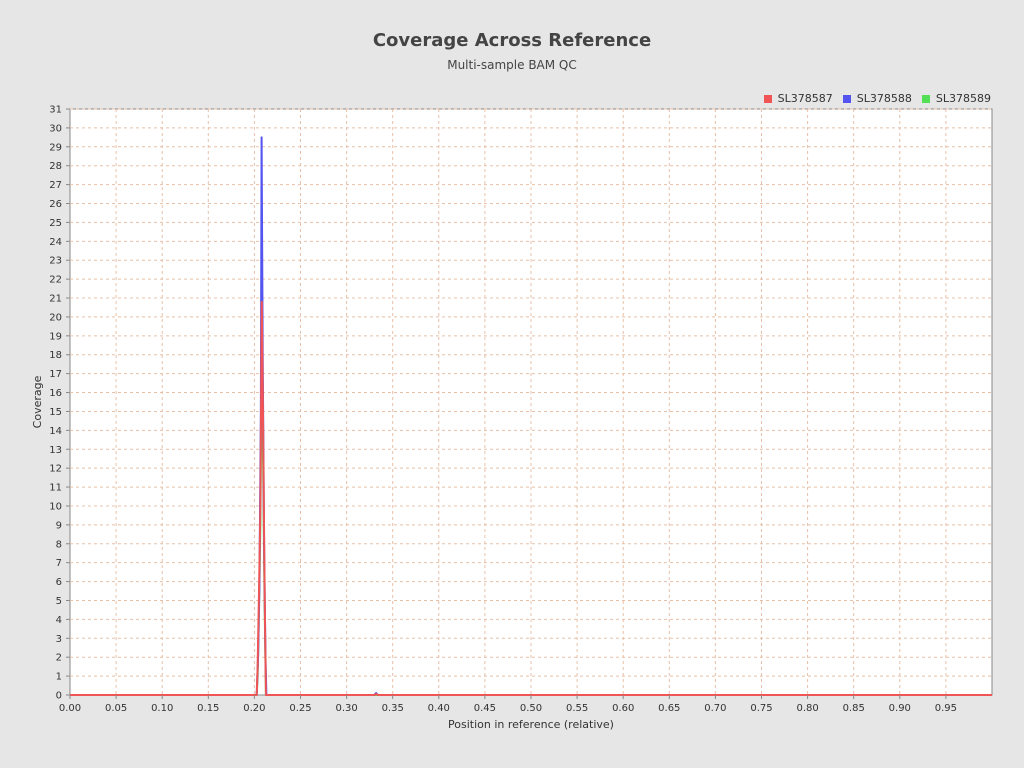 The height and width of the screenshot is (768, 1024). What do you see at coordinates (393, 708) in the screenshot?
I see `x-tick-label: 0.35` at bounding box center [393, 708].